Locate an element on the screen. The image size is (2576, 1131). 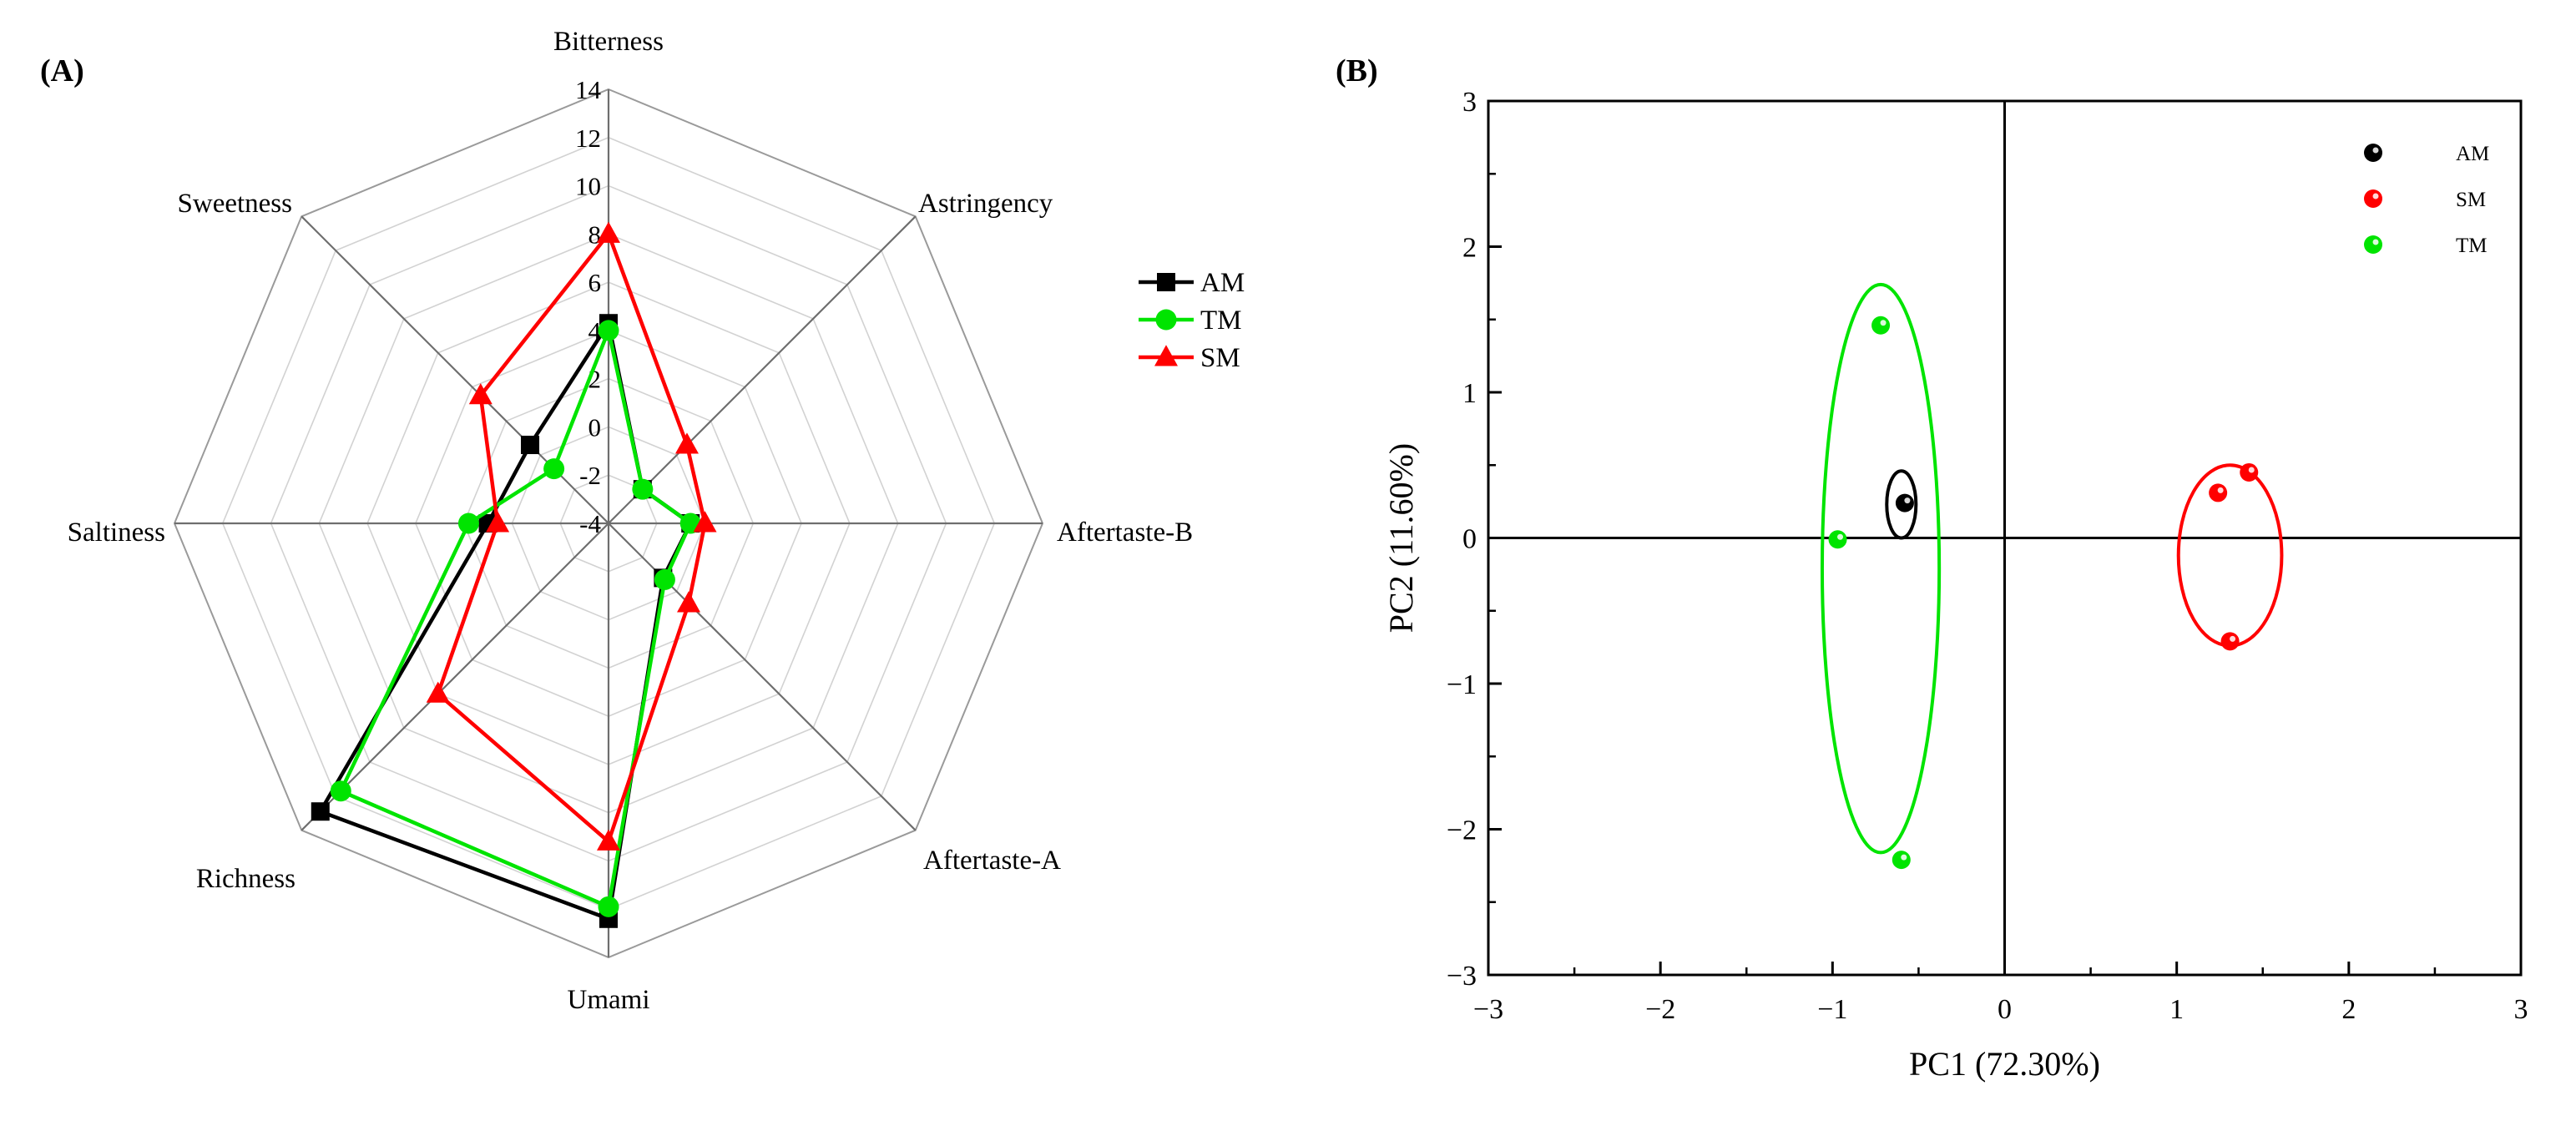
pca-y-tick-label: −1 is located at coordinates (1462, 685).